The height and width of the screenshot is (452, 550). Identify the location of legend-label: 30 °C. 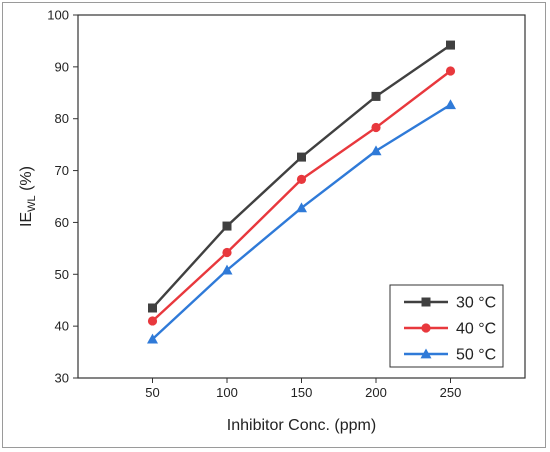
(476, 303).